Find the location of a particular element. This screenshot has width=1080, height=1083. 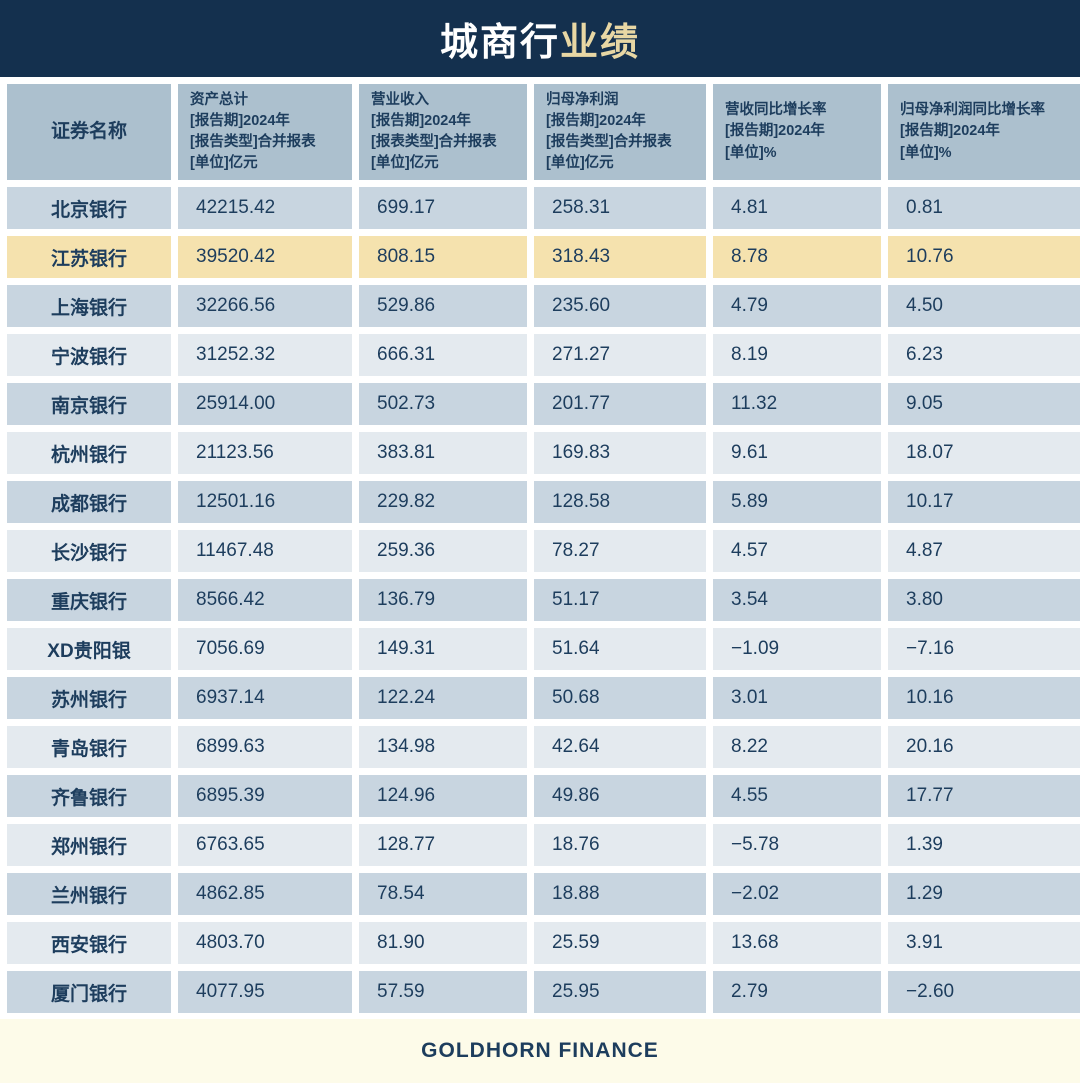

total-assets-cell: 12501.16 is located at coordinates (265, 502).